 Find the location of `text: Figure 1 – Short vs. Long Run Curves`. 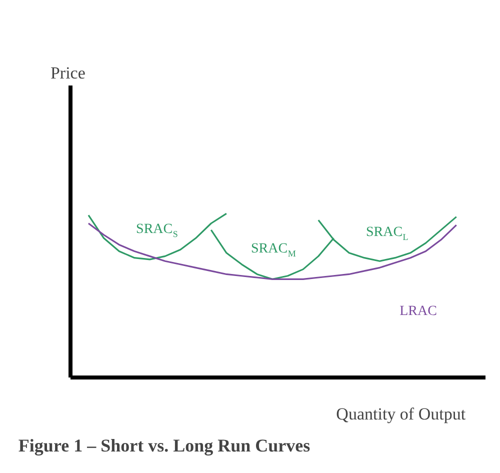

text: Figure 1 – Short vs. Long Run Curves is located at coordinates (164, 446).